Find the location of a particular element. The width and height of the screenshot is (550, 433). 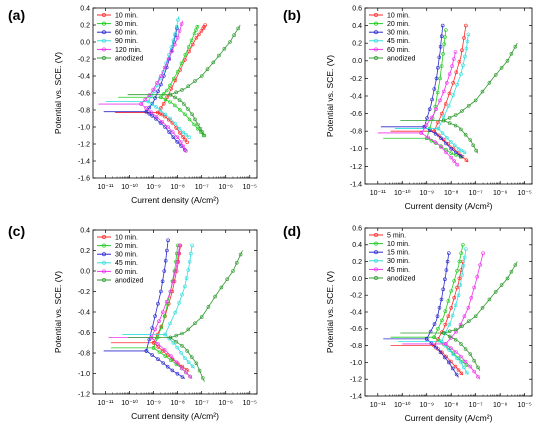

y-tick-label: -0.6 is located at coordinates (356, 114).